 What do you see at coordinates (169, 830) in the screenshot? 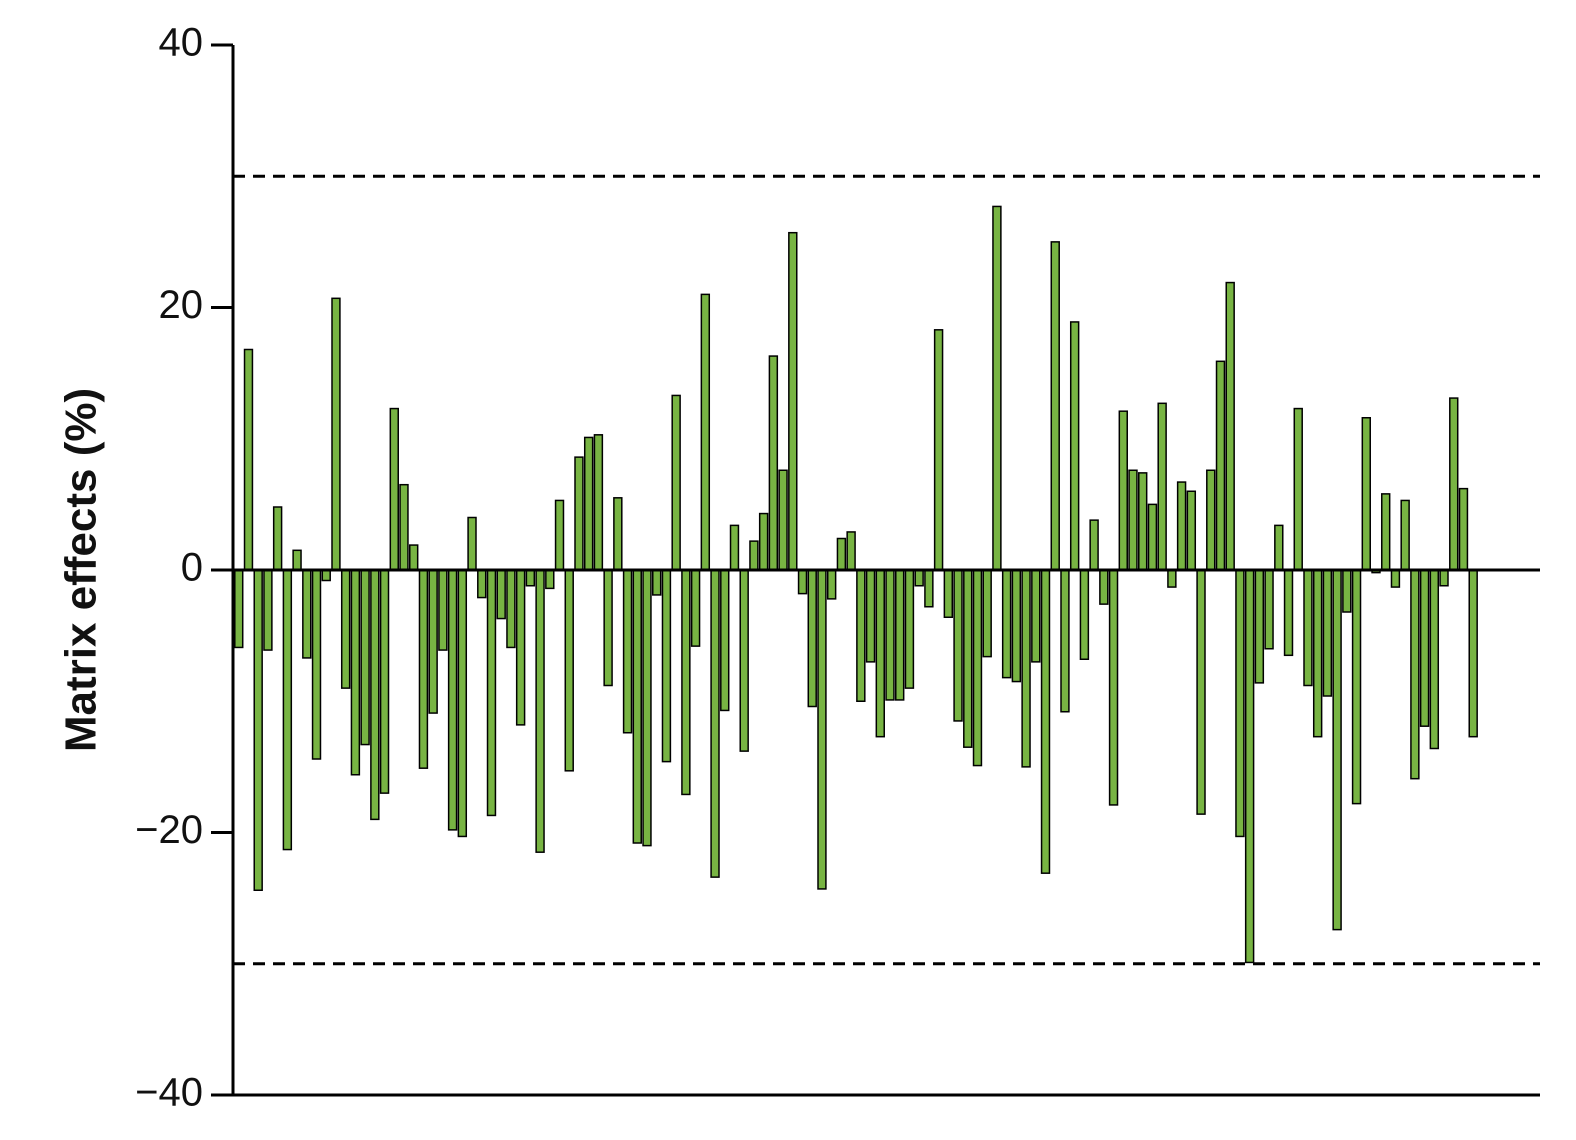
I see `y-tick-label: −20` at bounding box center [169, 830].